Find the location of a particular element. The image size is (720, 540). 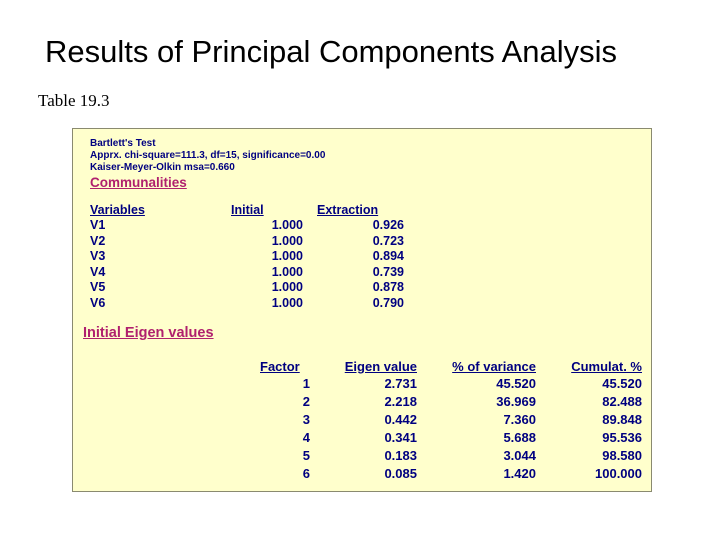

cumulative-percent: 89.848 is located at coordinates (622, 419).